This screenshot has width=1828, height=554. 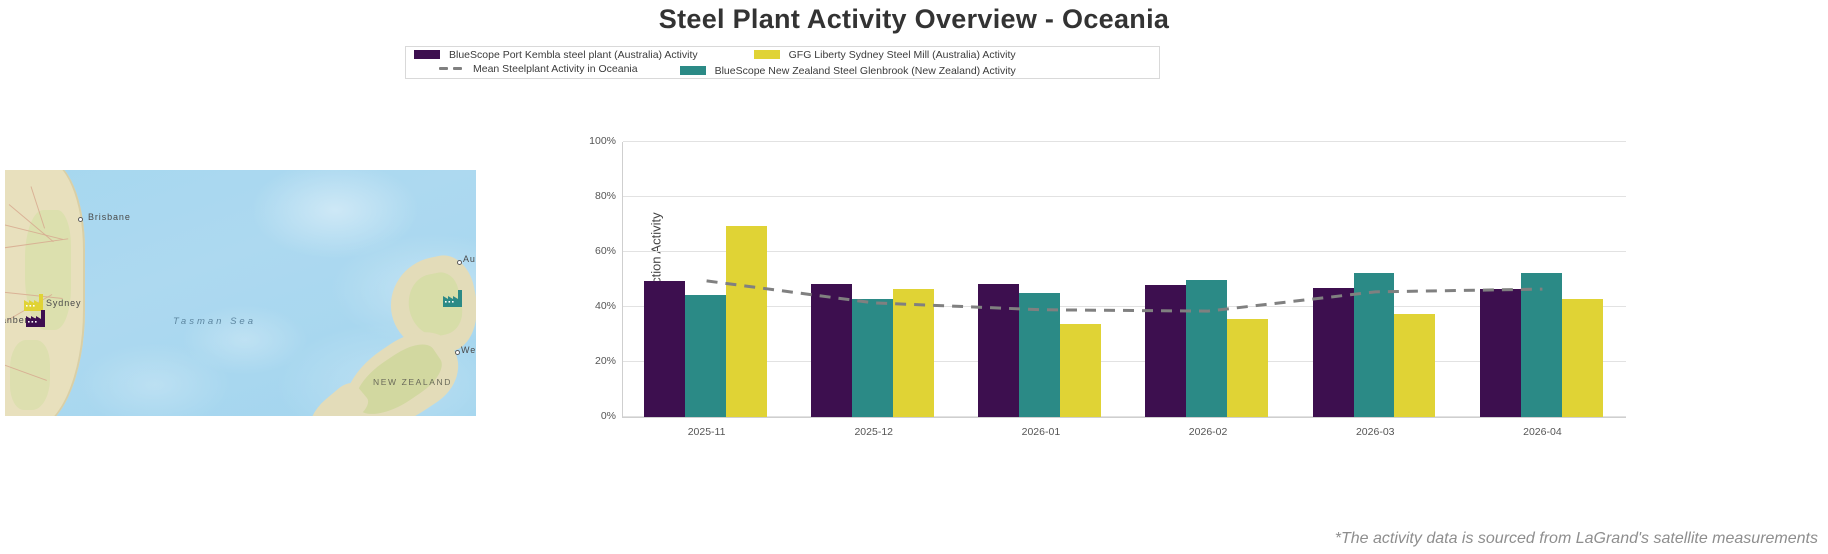 What do you see at coordinates (468, 350) in the screenshot?
I see `map-label-wellington: Welli` at bounding box center [468, 350].